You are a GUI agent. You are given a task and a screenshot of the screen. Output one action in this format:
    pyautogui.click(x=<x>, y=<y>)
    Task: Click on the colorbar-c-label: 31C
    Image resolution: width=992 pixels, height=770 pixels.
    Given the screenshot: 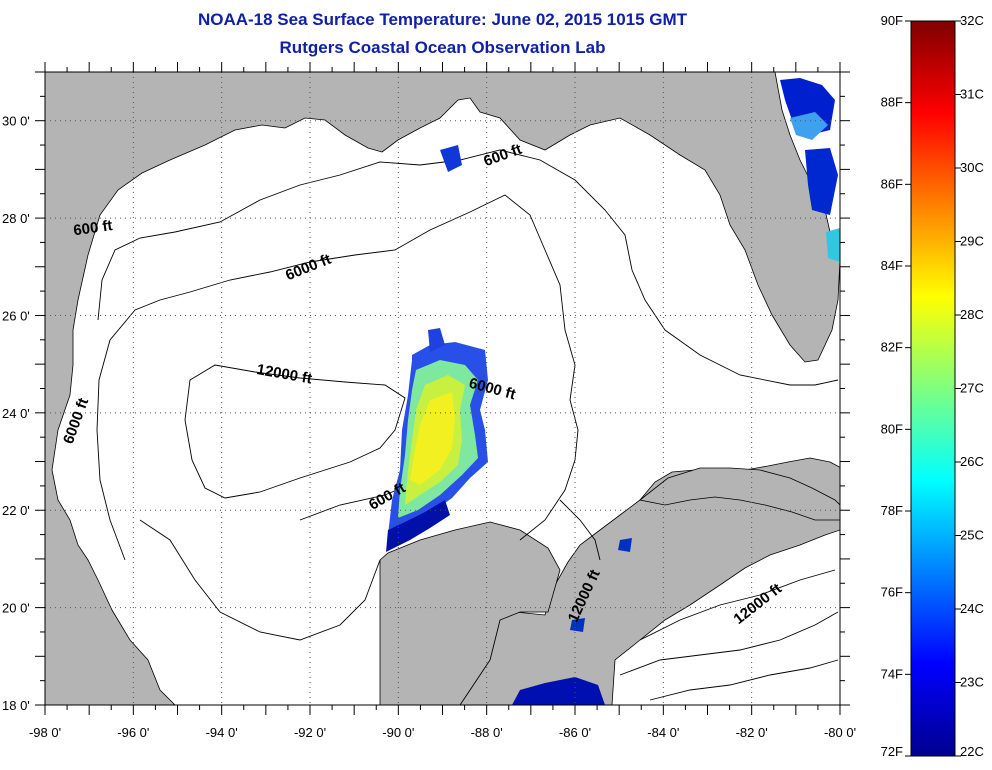 What is the action you would take?
    pyautogui.click(x=972, y=94)
    